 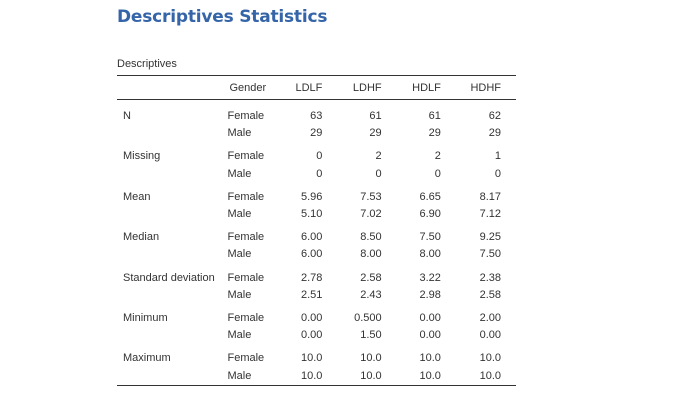 What do you see at coordinates (222, 17) in the screenshot?
I see `page-title: Descriptives Statistics` at bounding box center [222, 17].